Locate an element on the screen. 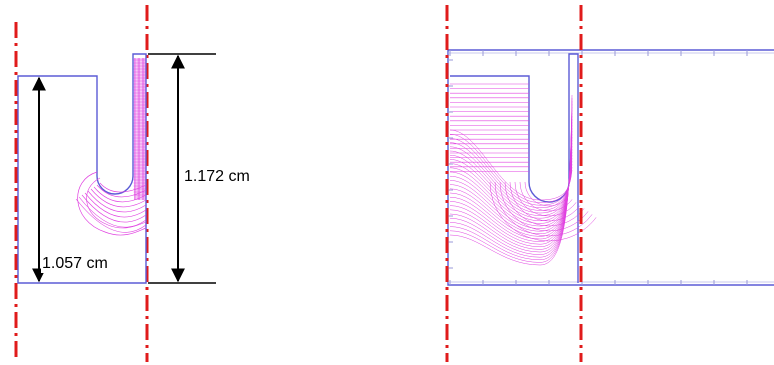 The image size is (774, 365). right-field-lines is located at coordinates (523, 174).